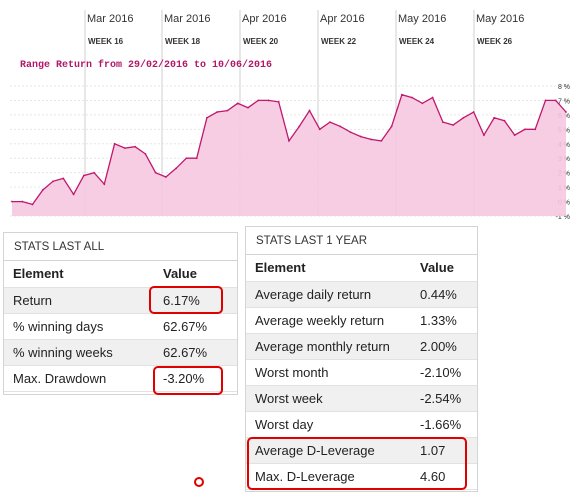 The width and height of the screenshot is (582, 492). Describe the element at coordinates (79, 378) in the screenshot. I see `element-cell: Max. Drawdown` at that location.